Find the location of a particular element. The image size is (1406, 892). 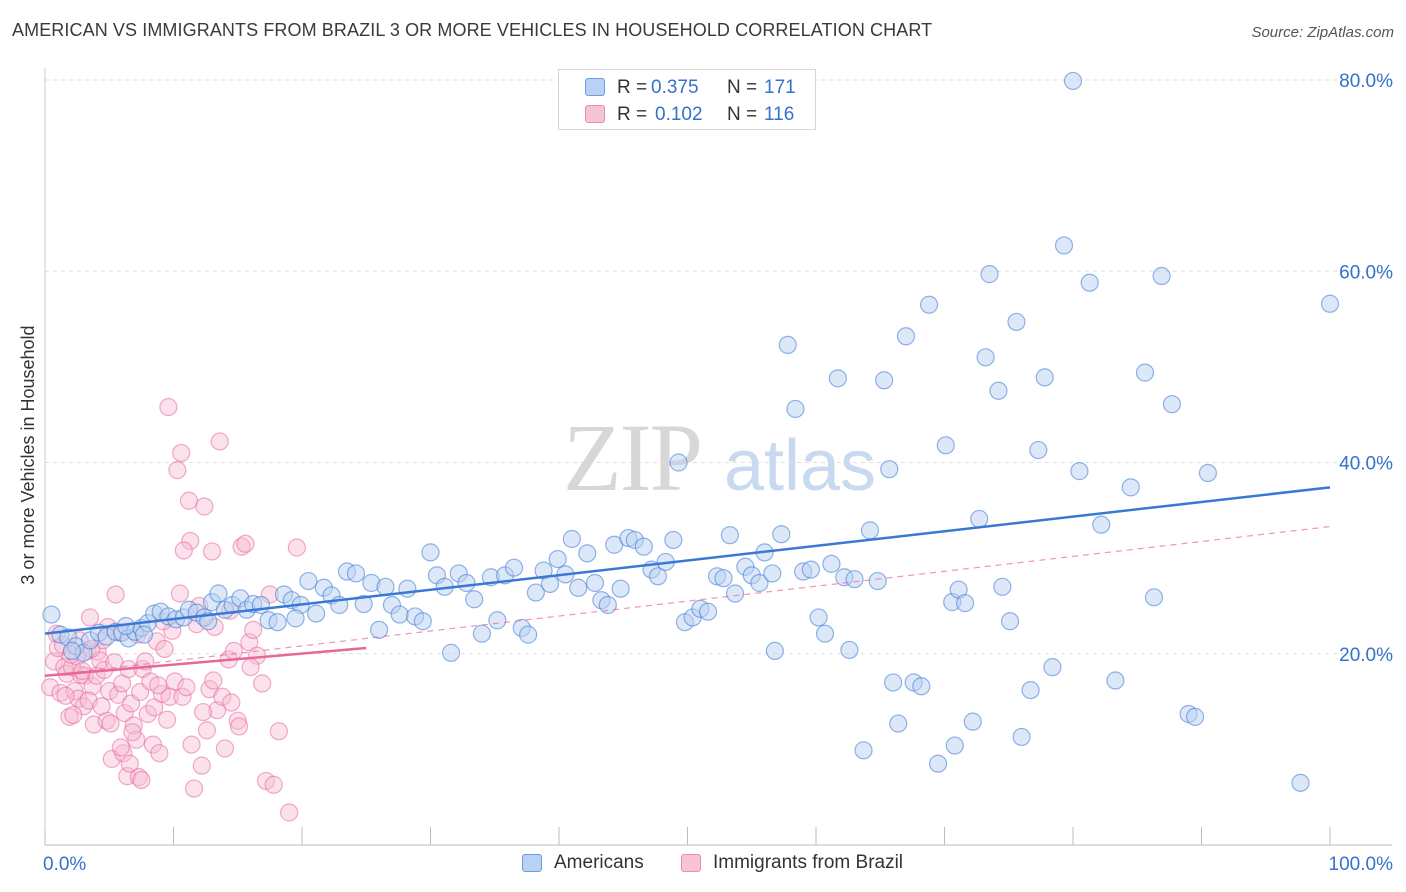

x-tick-label-min: 0.0% is located at coordinates (64, 864).